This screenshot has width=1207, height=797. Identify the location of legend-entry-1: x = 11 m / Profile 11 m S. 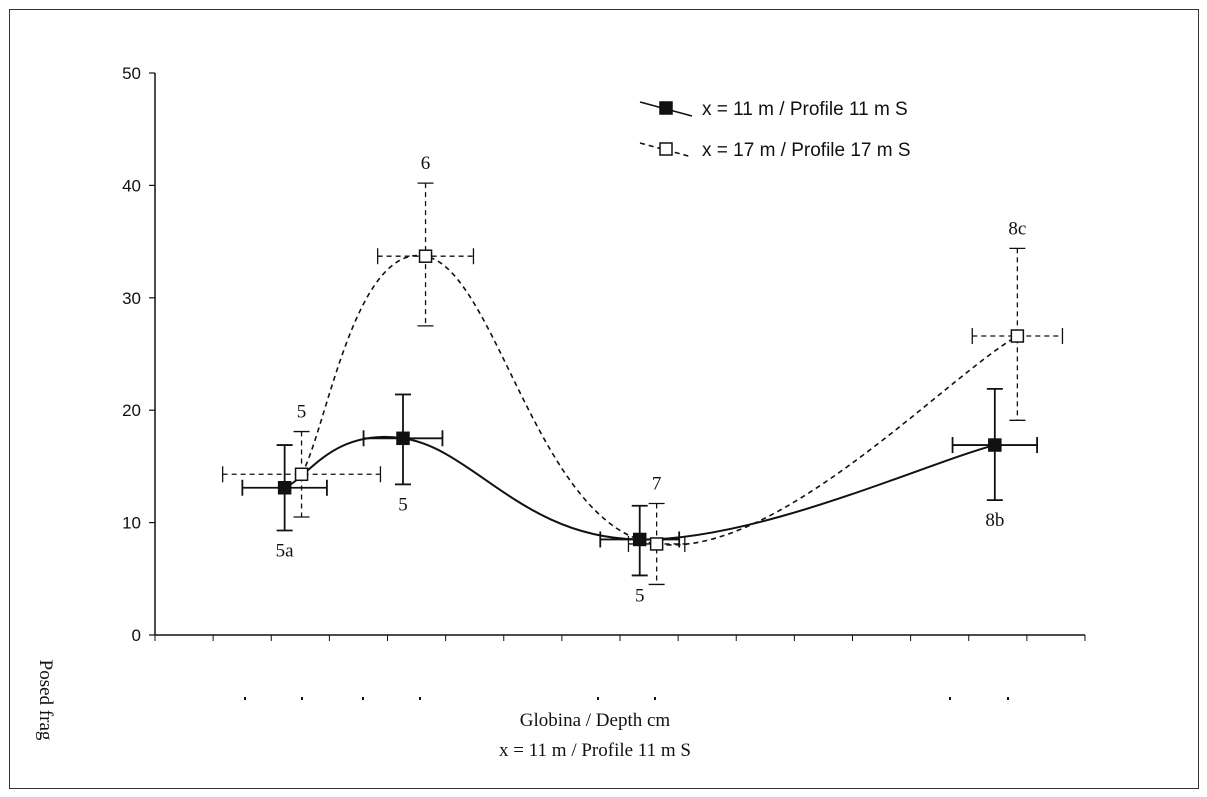
(773, 109).